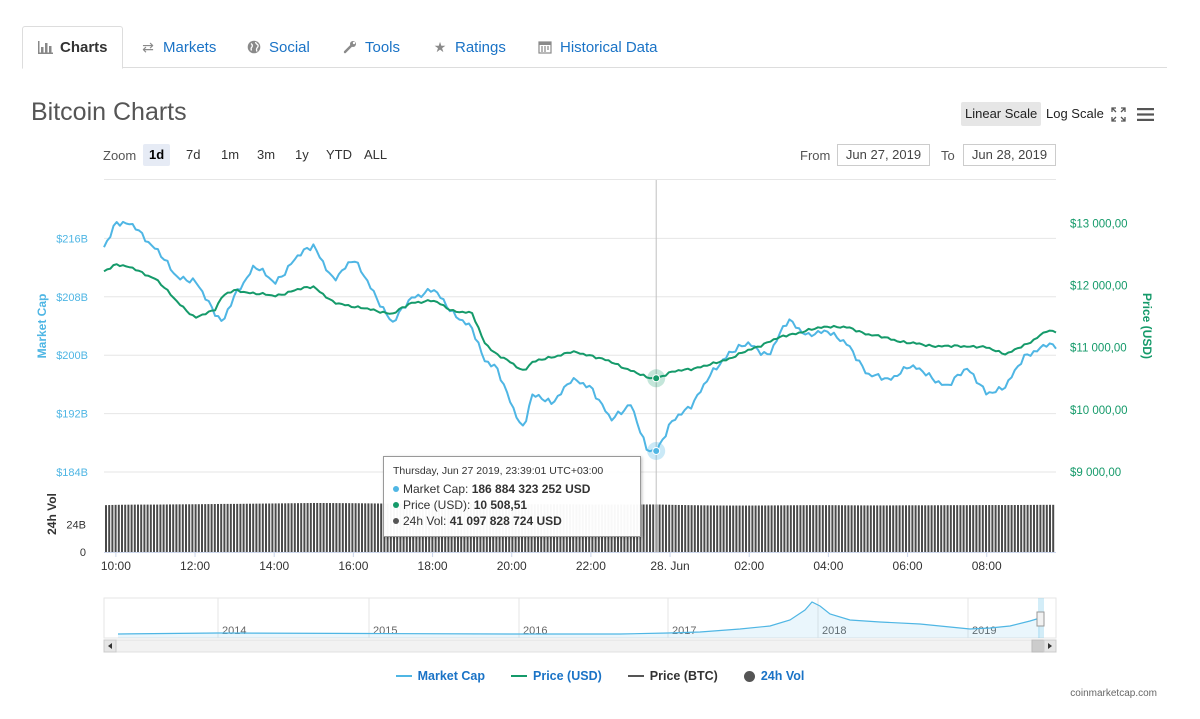 This screenshot has width=1200, height=719. I want to click on y-left-tick-label: $200B, so click(72, 356).